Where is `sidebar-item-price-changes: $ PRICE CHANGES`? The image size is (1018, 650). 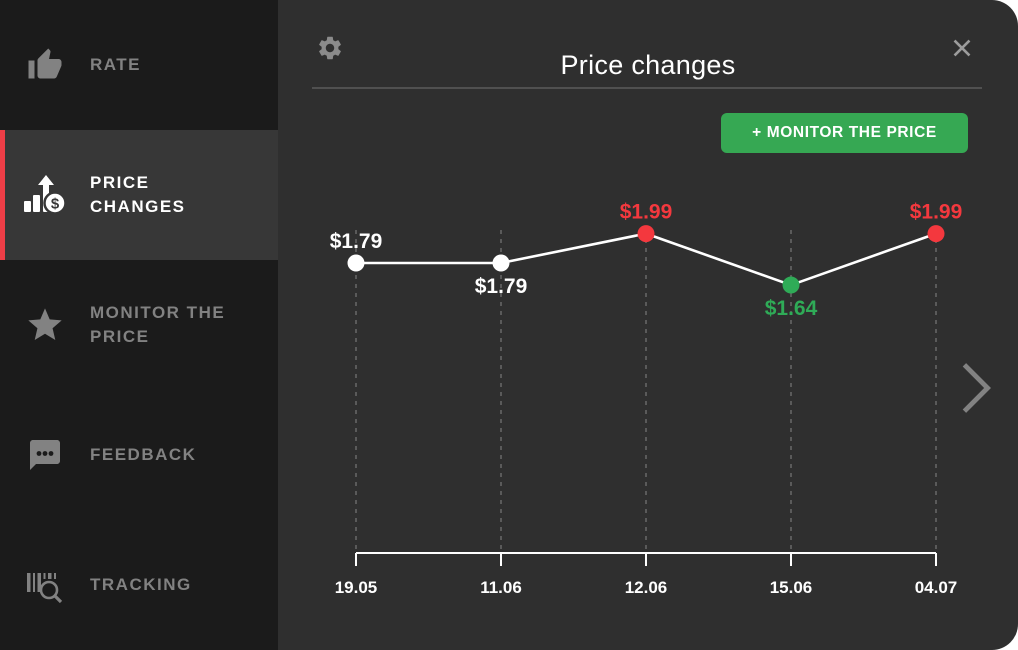 sidebar-item-price-changes: $ PRICE CHANGES is located at coordinates (139, 195).